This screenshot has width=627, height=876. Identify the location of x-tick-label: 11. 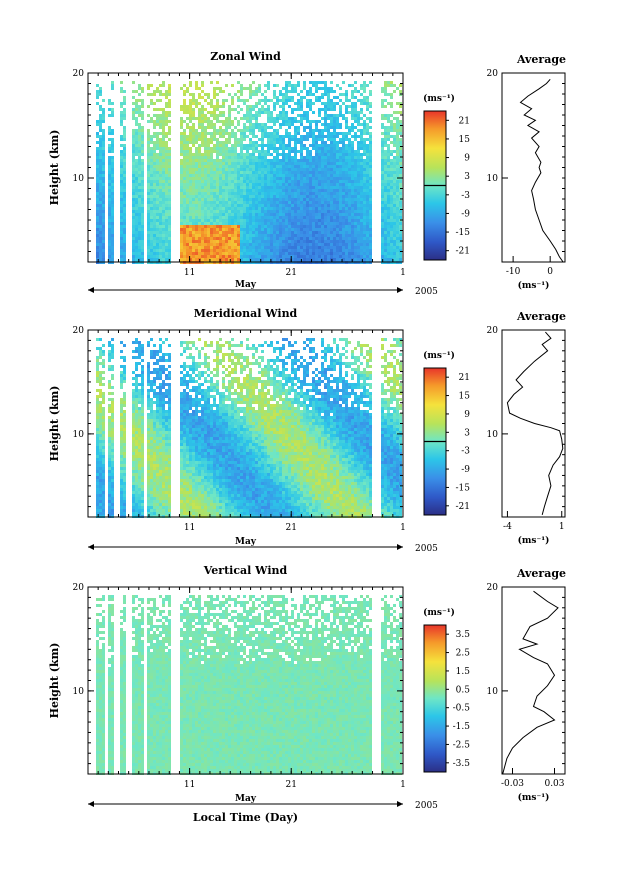
(189, 273).